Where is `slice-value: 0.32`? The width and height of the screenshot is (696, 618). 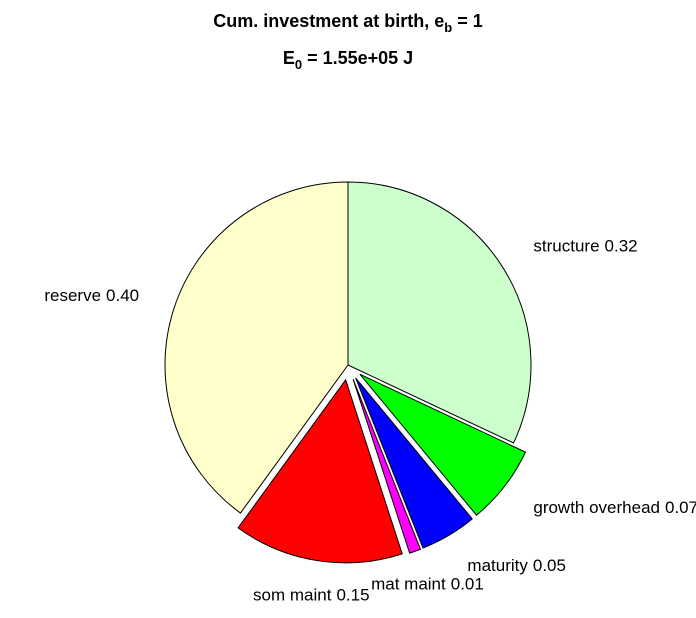 slice-value: 0.32 is located at coordinates (621, 246).